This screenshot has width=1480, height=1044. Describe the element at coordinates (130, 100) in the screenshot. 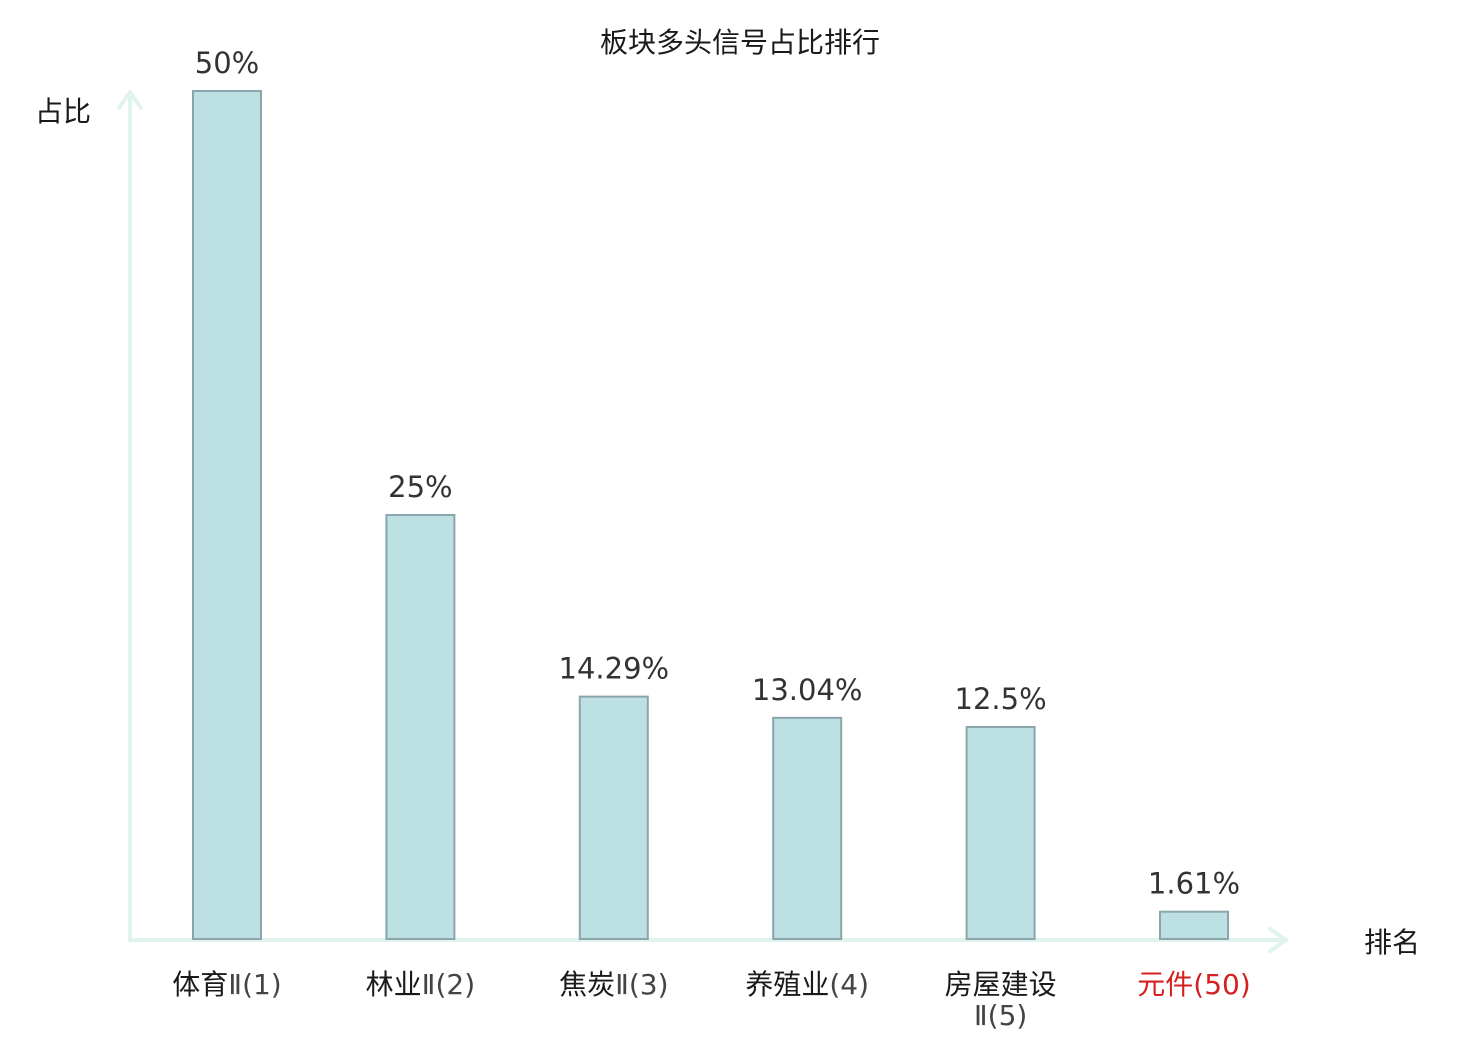

I see `y-axis-arrow-icon` at that location.